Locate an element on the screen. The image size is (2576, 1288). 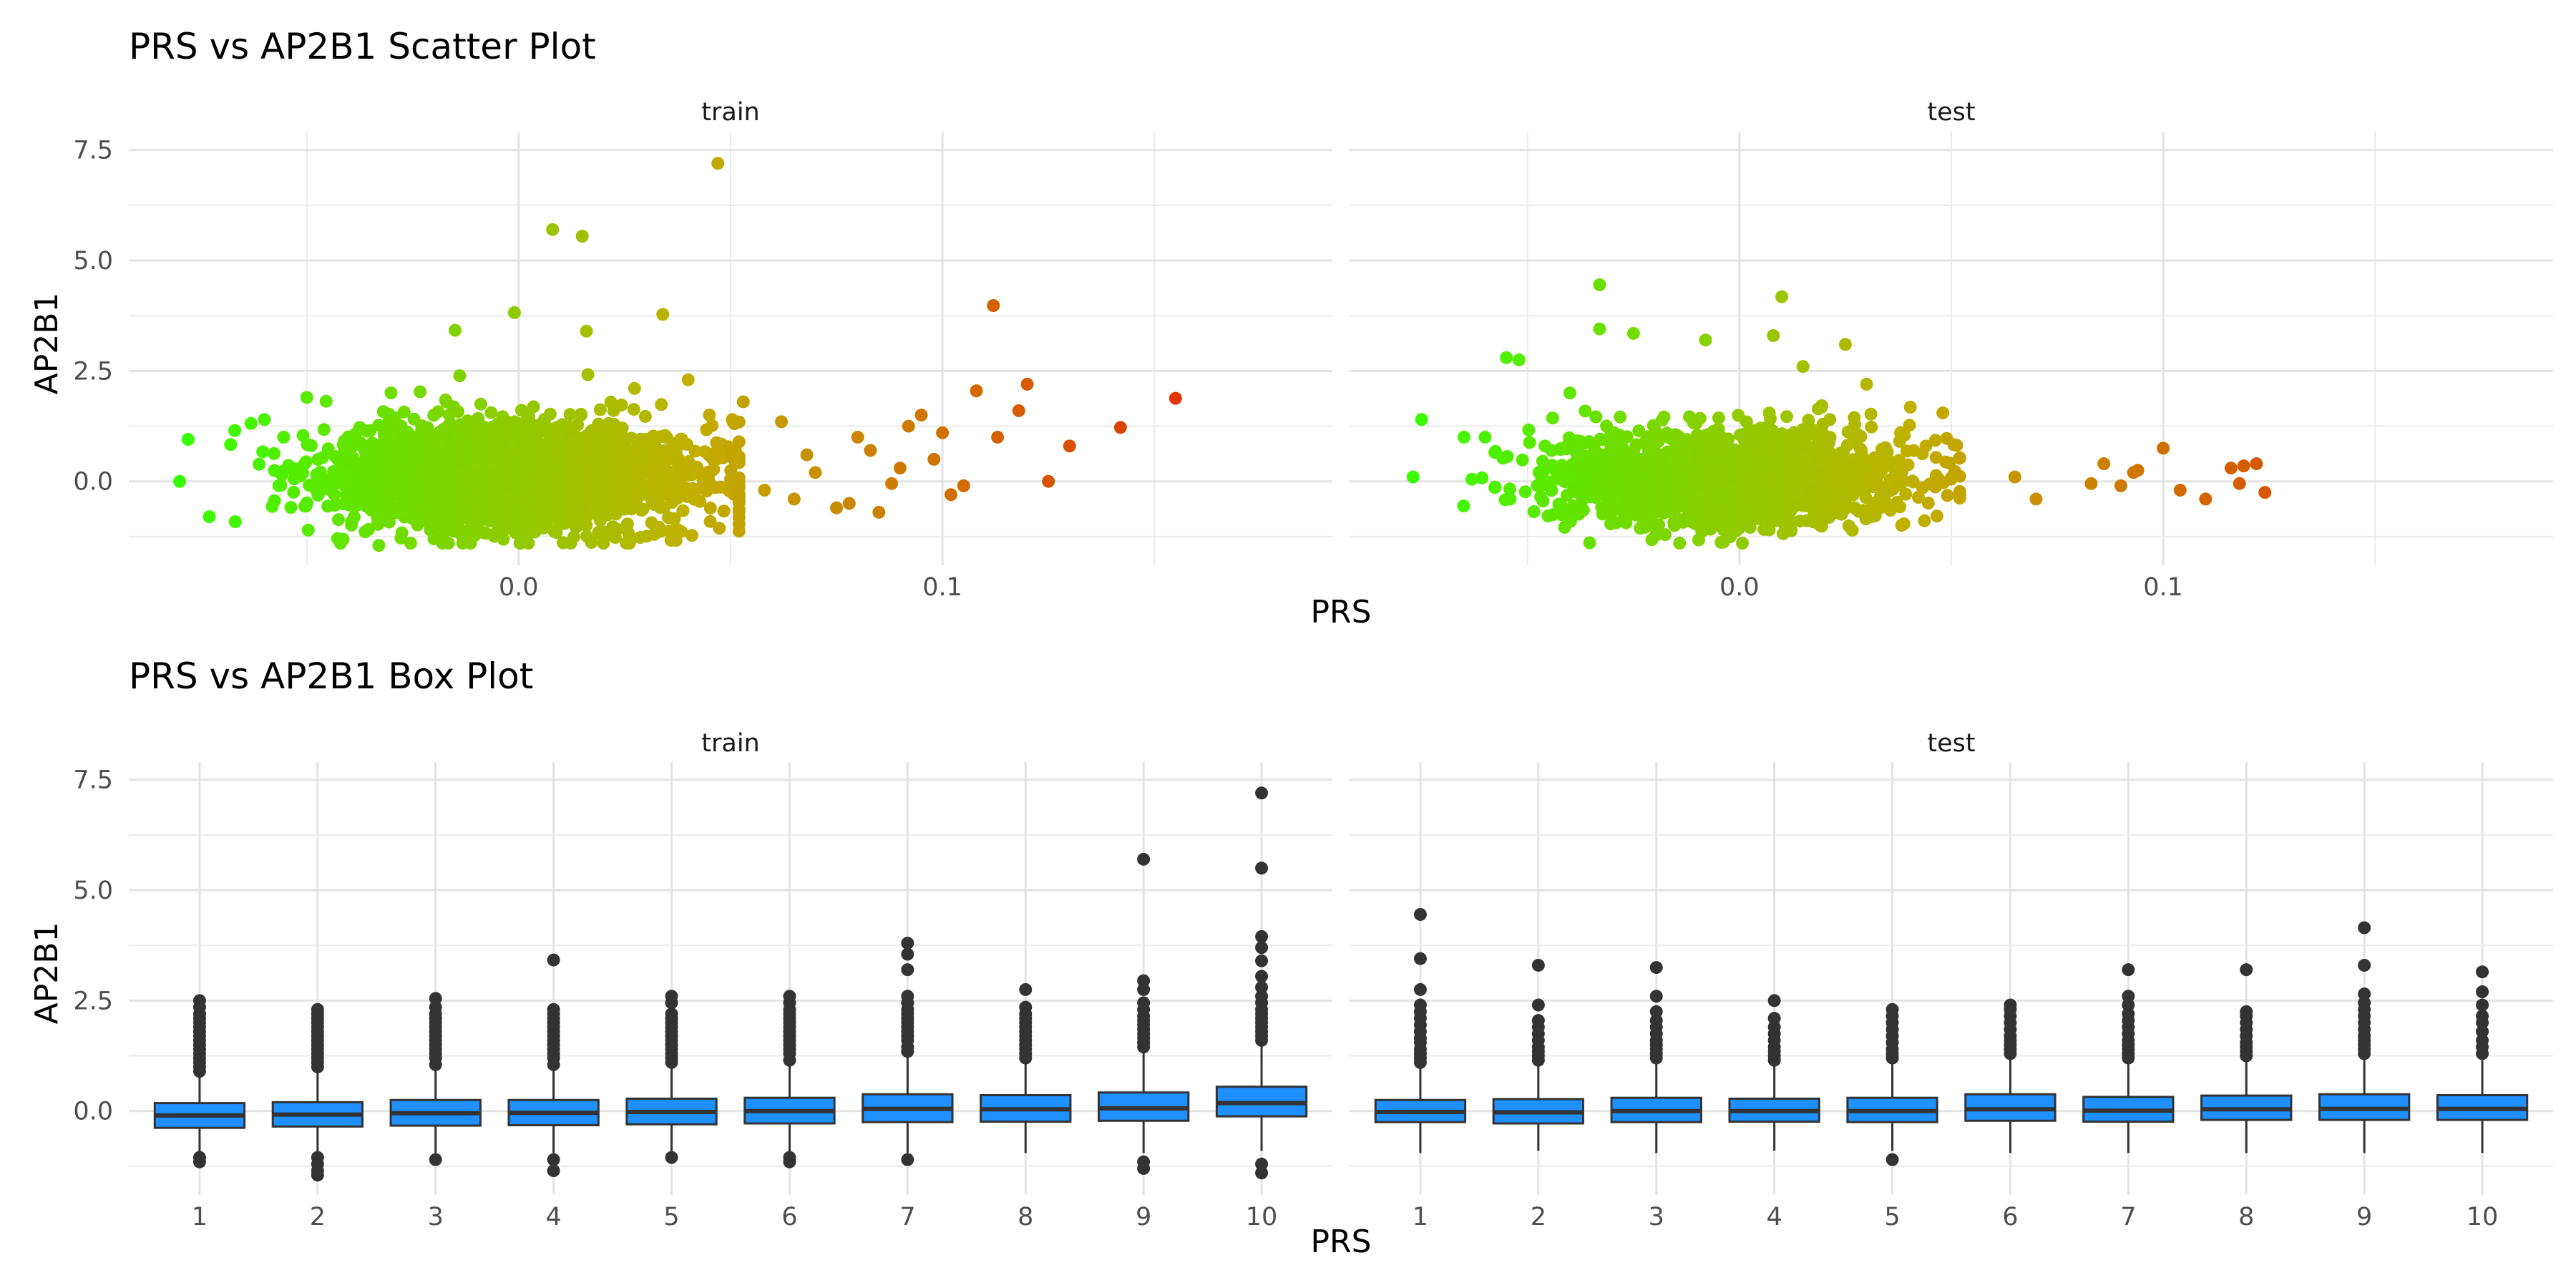
x-tick-label: 4 is located at coordinates (1775, 1217).